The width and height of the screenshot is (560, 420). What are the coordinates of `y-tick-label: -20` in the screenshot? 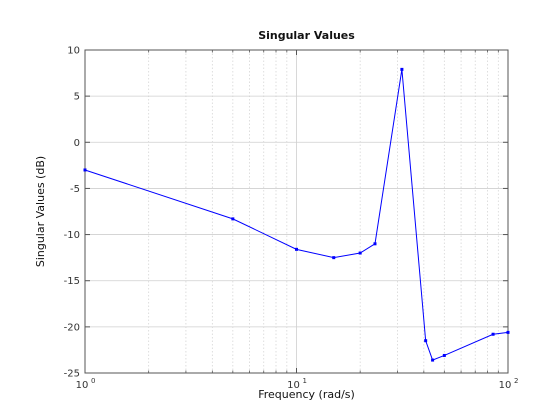 It's located at (72, 327).